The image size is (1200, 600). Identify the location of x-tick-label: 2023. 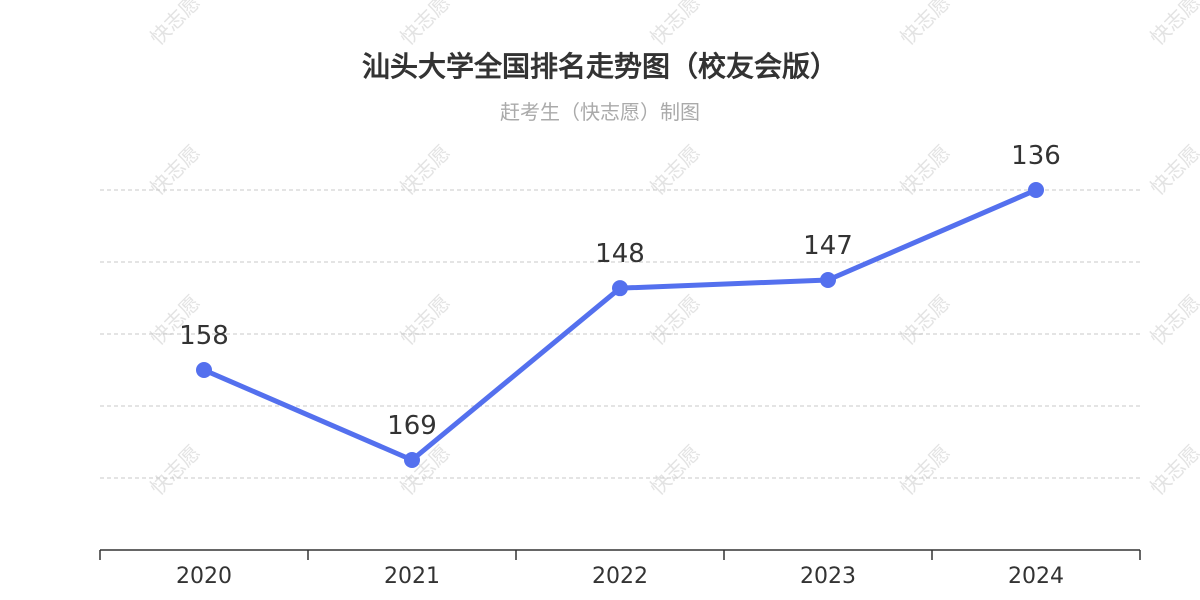
(828, 576).